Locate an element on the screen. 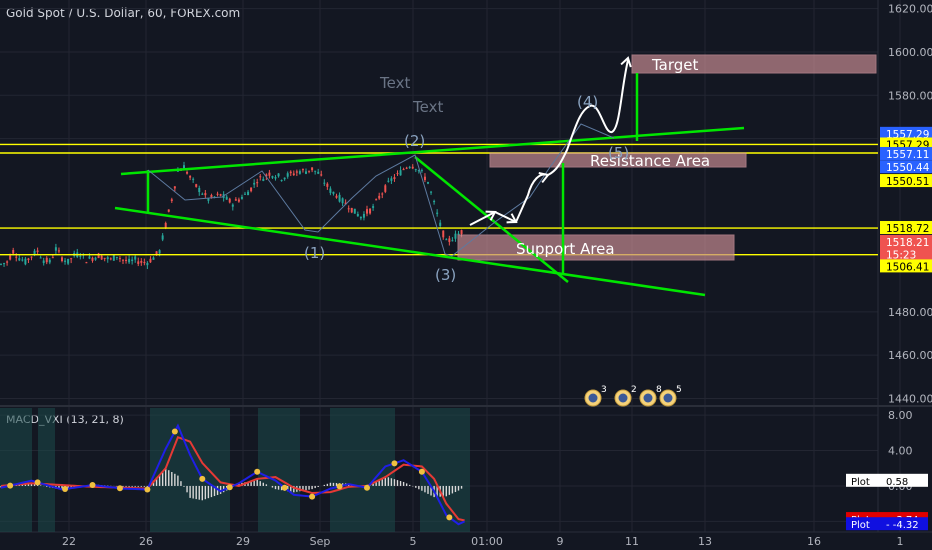 The width and height of the screenshot is (932, 550). event-count: 8 is located at coordinates (659, 390).